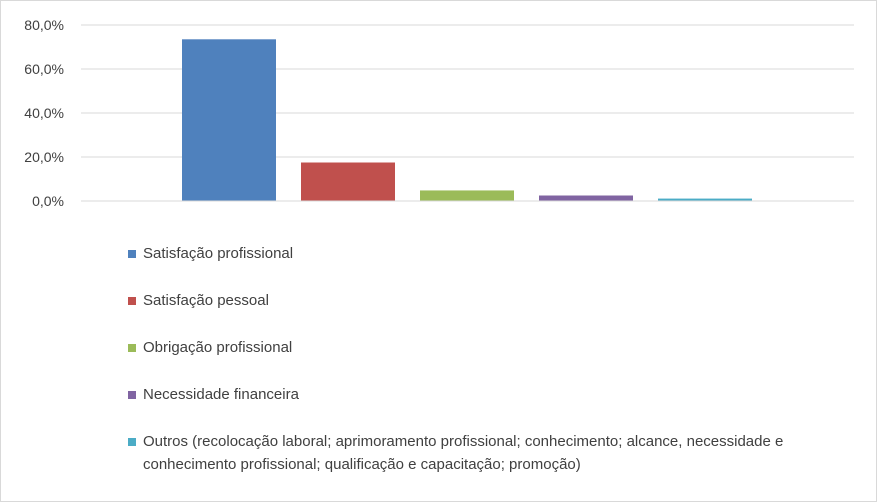 The width and height of the screenshot is (877, 502). I want to click on y-tick-label: 80,0%, so click(44, 25).